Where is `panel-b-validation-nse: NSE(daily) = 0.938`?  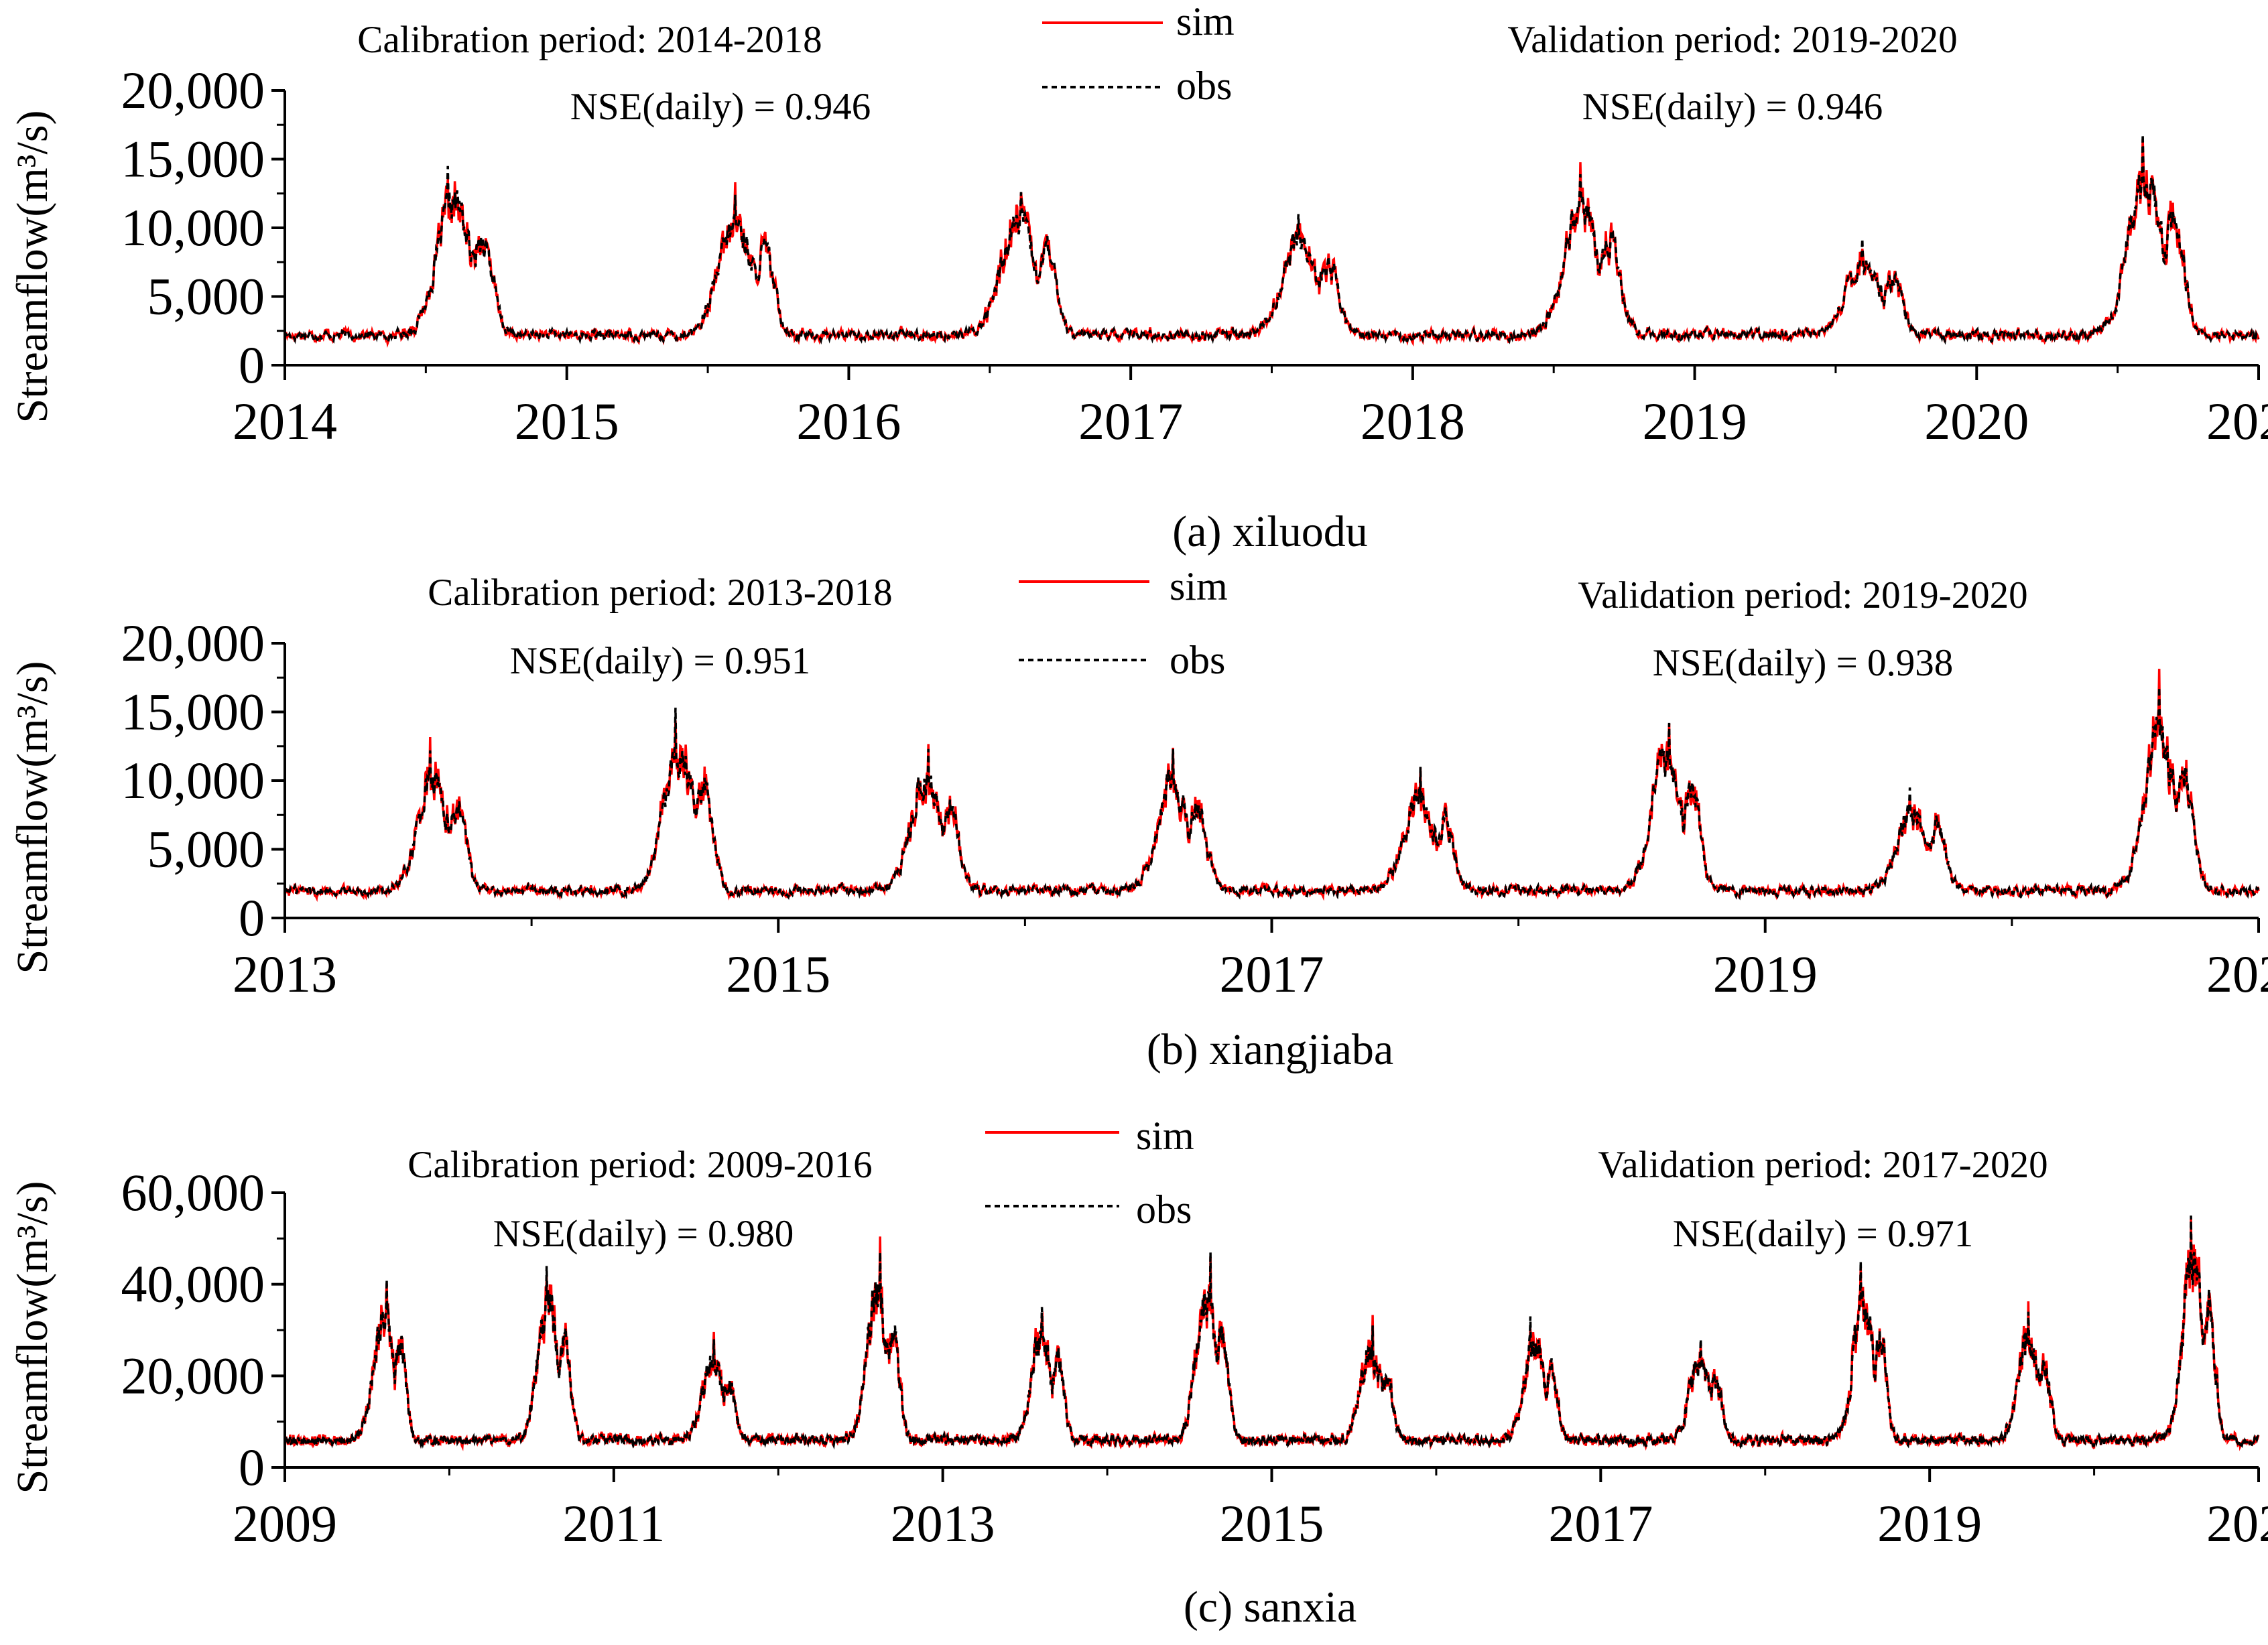 panel-b-validation-nse: NSE(daily) = 0.938 is located at coordinates (1803, 663).